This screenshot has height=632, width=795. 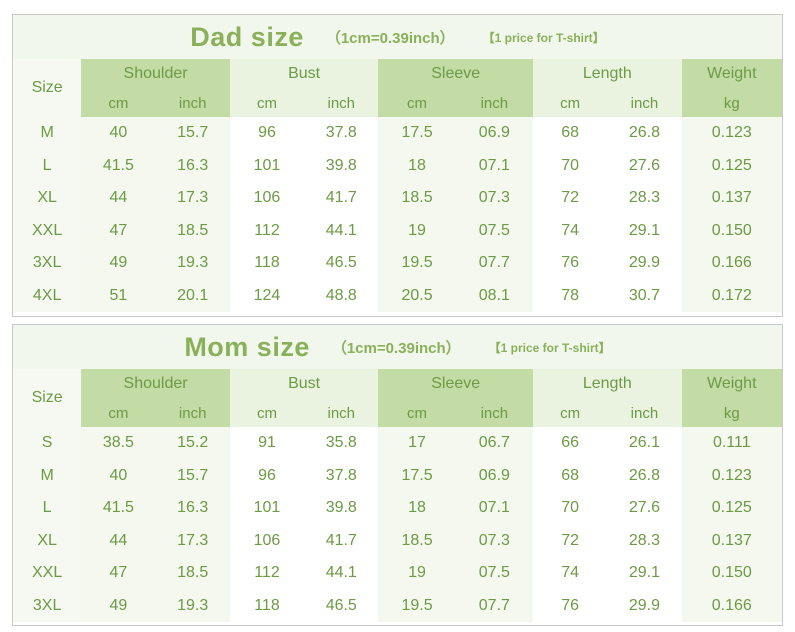 I want to click on table-row: 3XL 49 19.3 118 46.5 19.5 07.7 76 29.9 0.166, so click(x=397, y=605).